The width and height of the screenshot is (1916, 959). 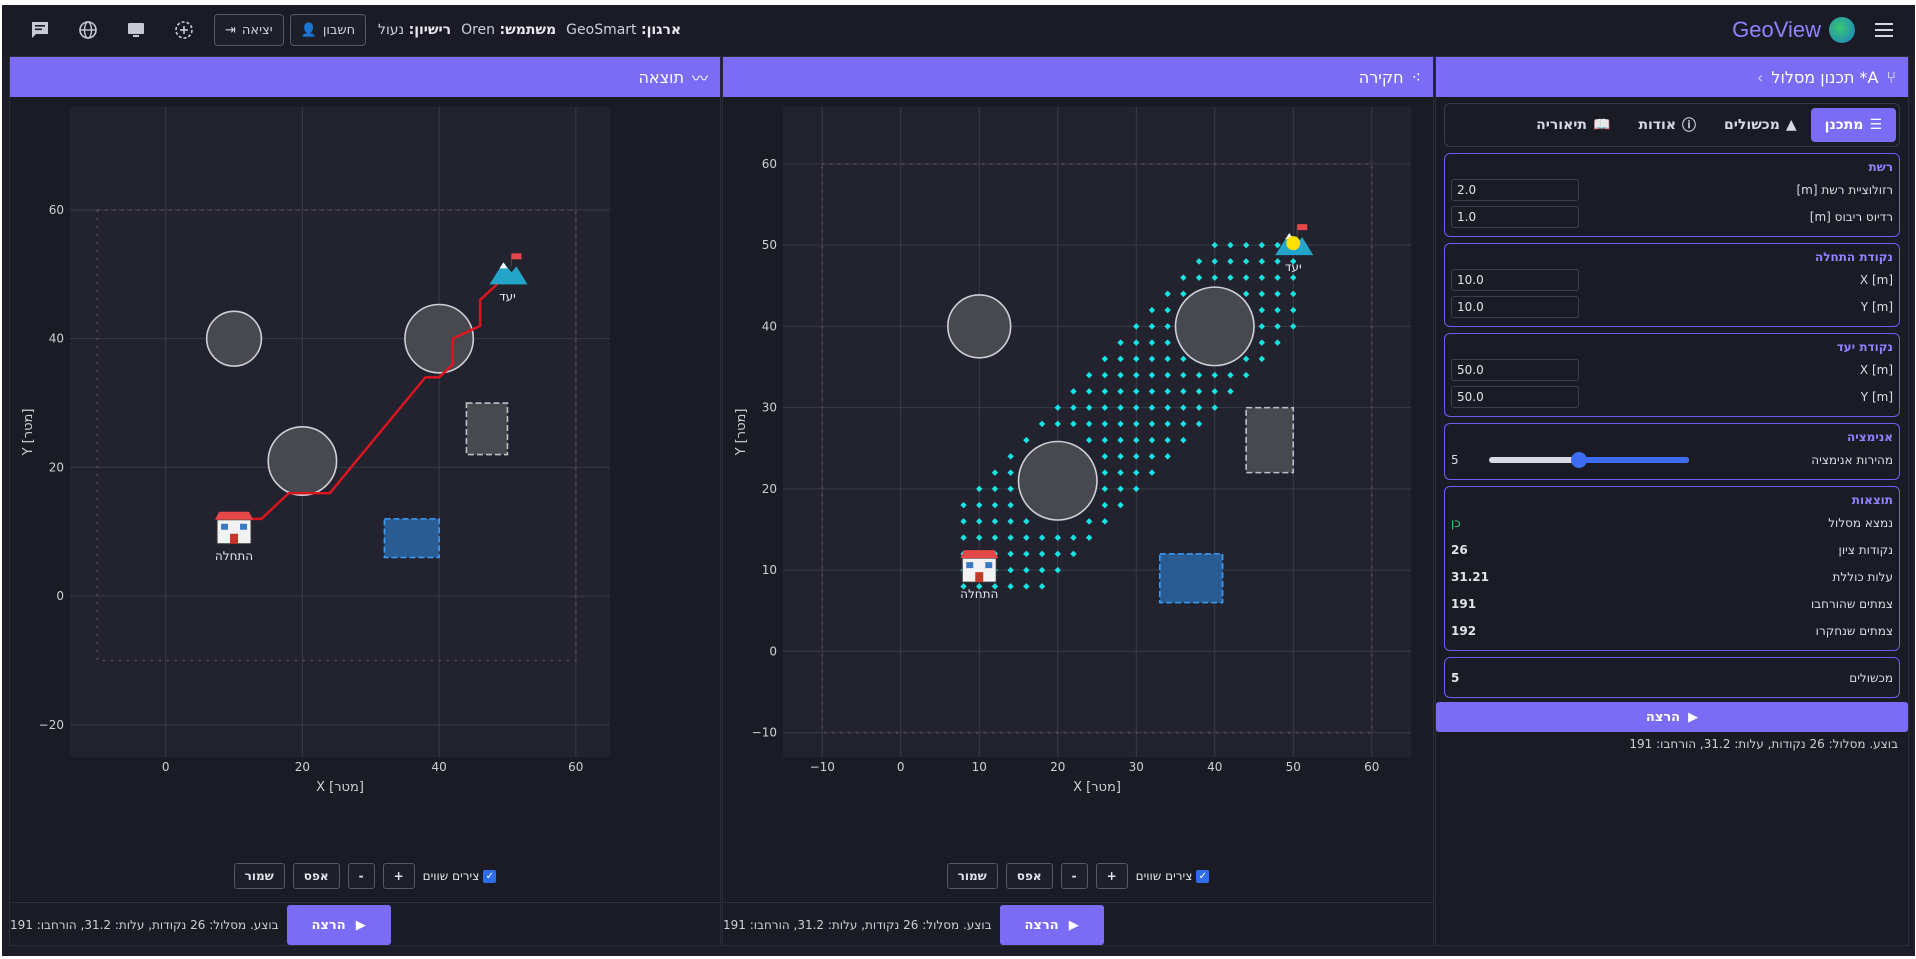 I want to click on tab-theory: 📖 תיאוריה, so click(x=1573, y=125).